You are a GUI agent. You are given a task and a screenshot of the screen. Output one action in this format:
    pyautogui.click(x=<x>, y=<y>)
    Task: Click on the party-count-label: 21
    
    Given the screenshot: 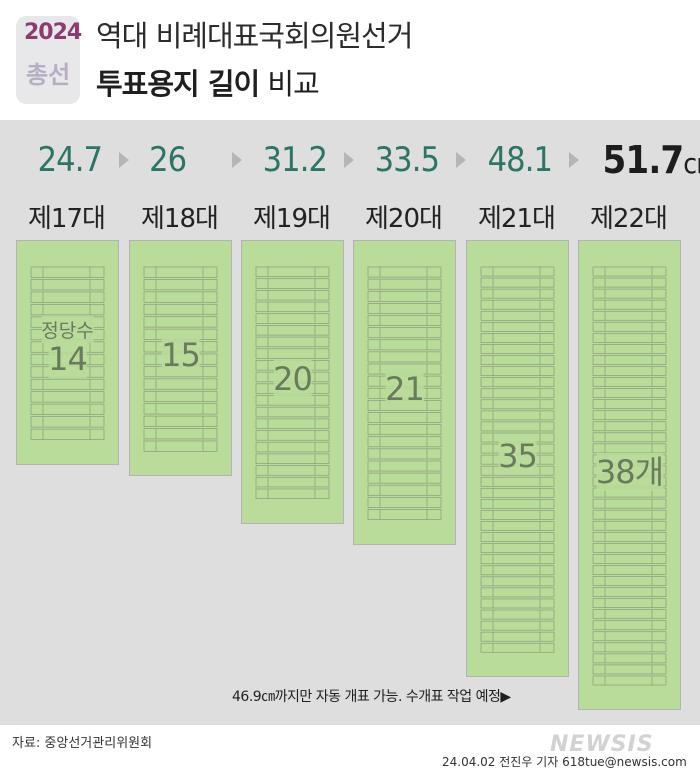 What is the action you would take?
    pyautogui.click(x=405, y=389)
    